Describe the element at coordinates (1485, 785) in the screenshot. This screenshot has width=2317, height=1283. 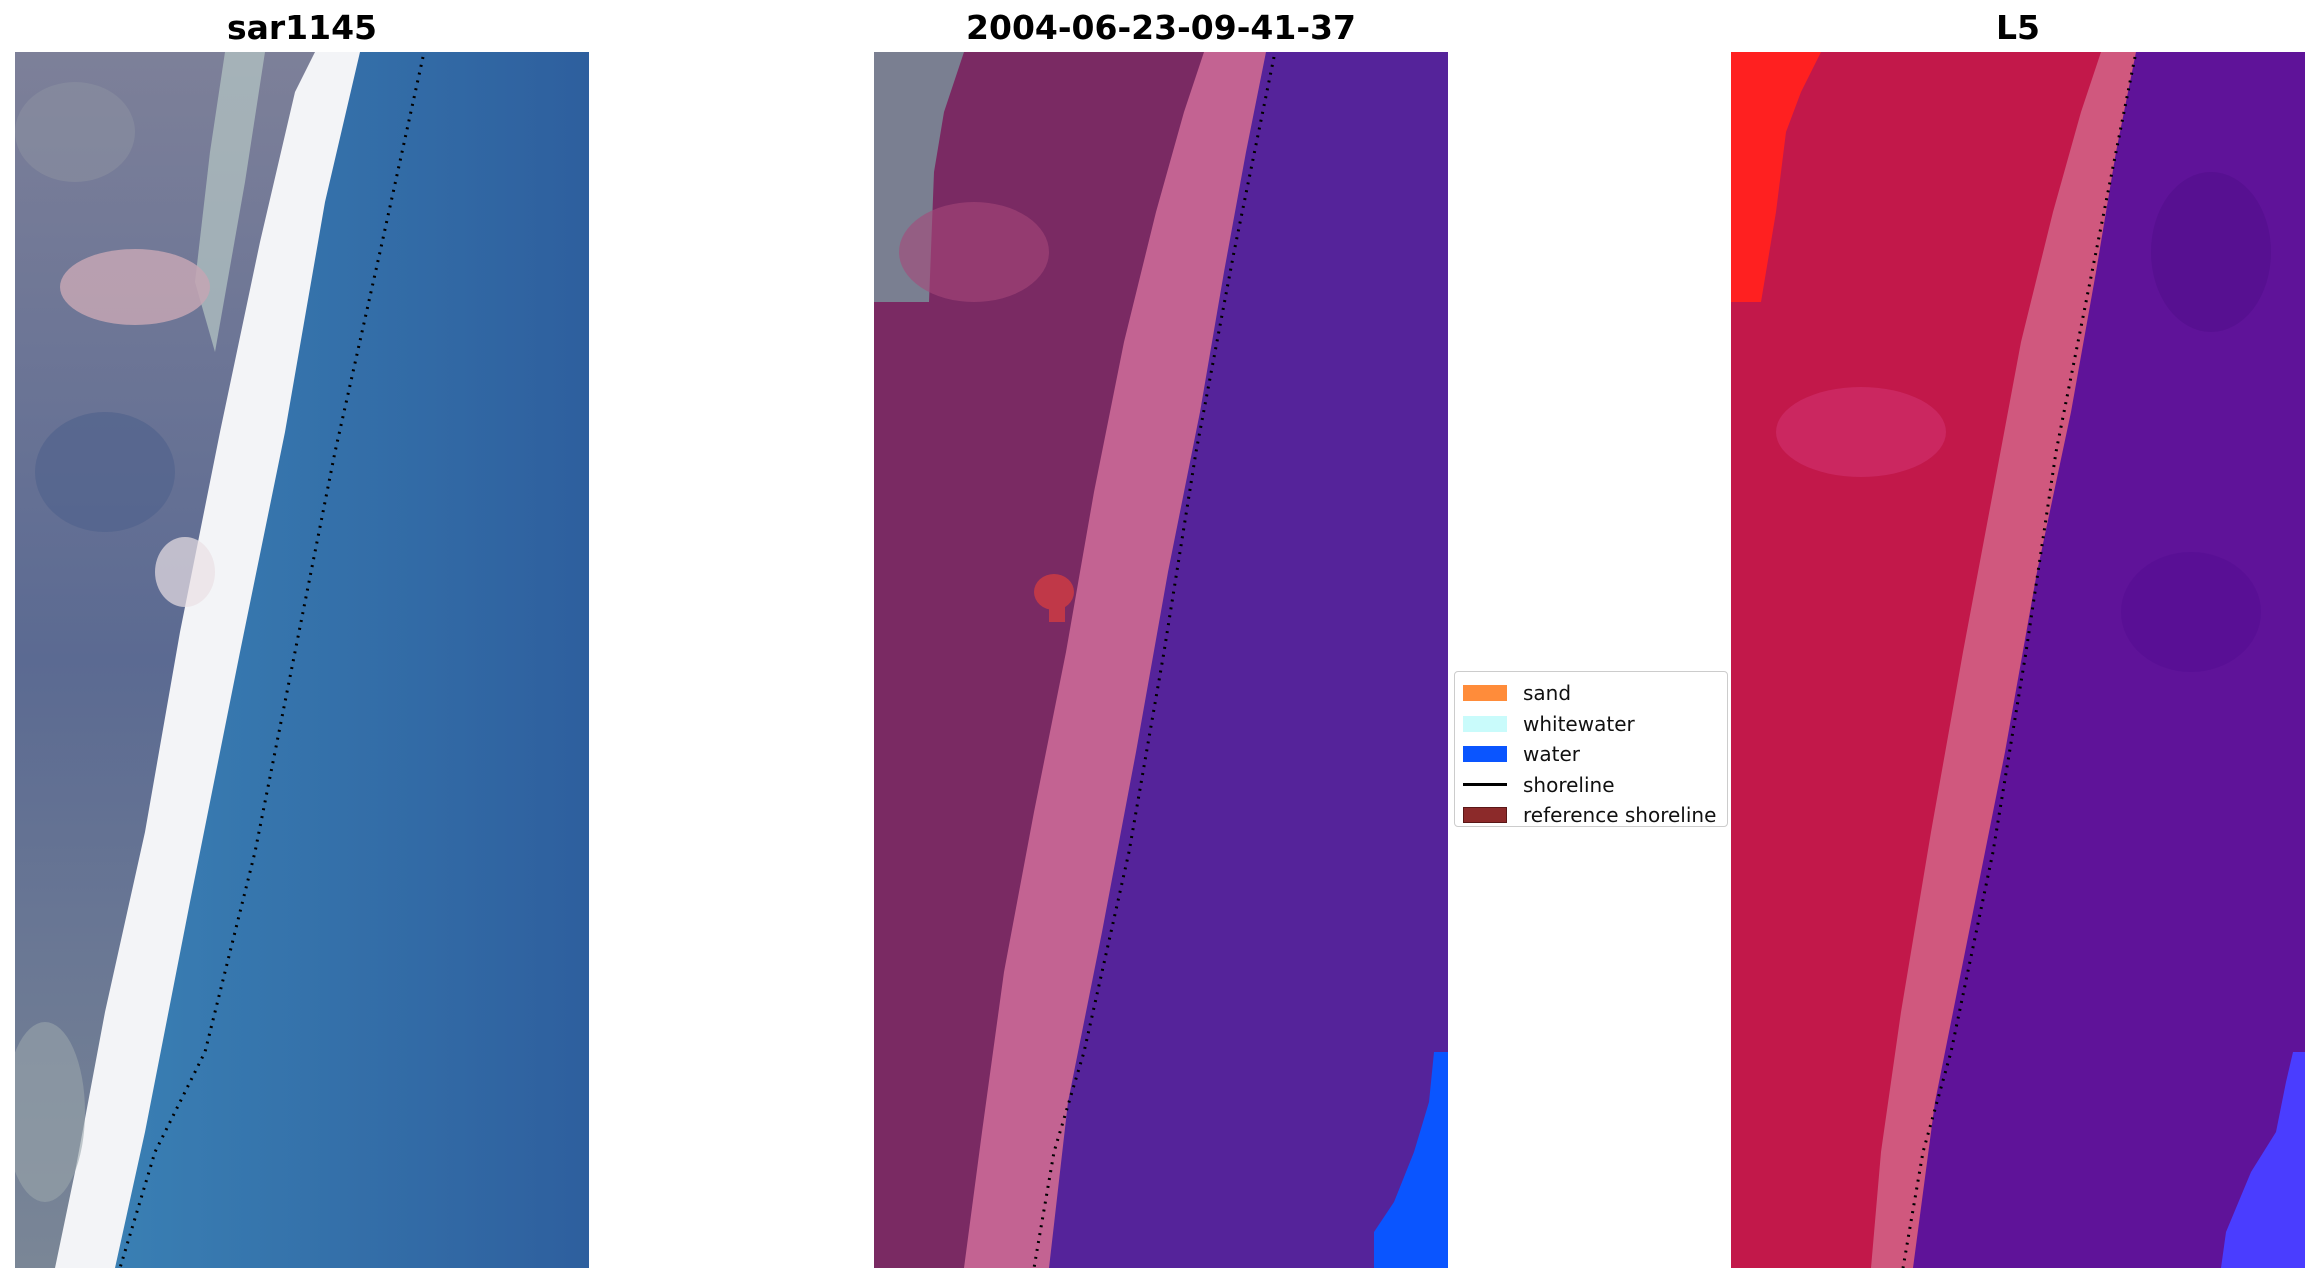
I see `shoreline-line-swatch` at that location.